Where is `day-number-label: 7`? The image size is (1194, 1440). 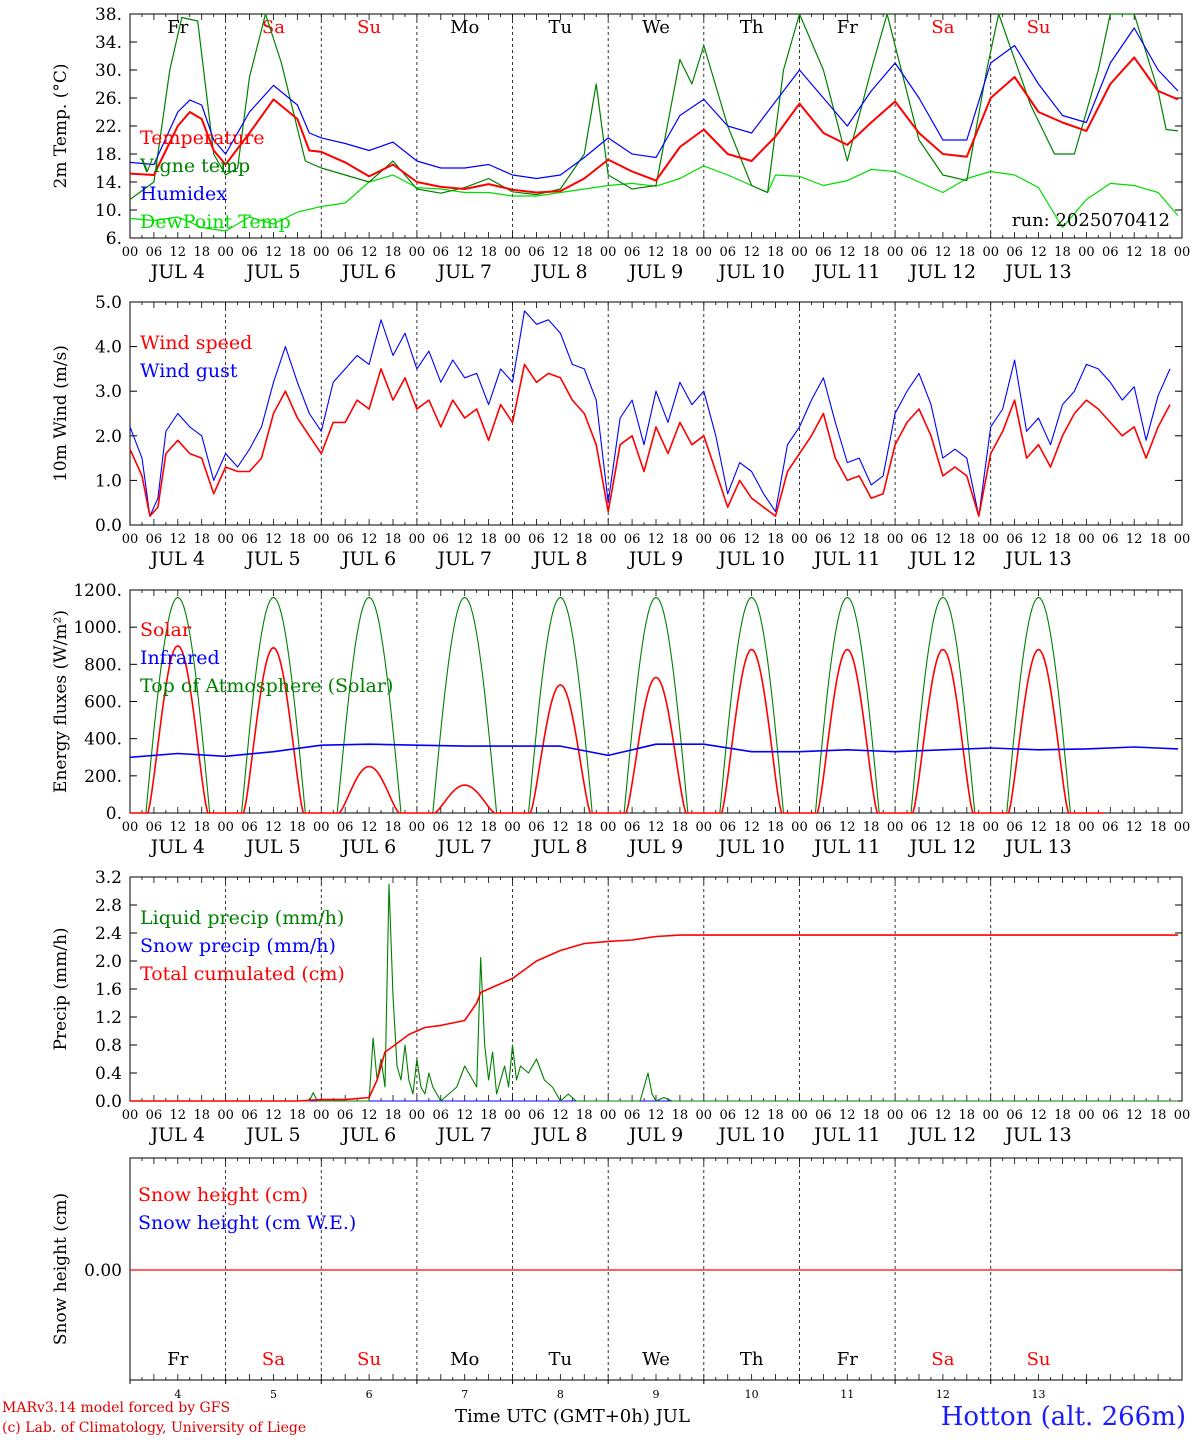 day-number-label: 7 is located at coordinates (464, 1394).